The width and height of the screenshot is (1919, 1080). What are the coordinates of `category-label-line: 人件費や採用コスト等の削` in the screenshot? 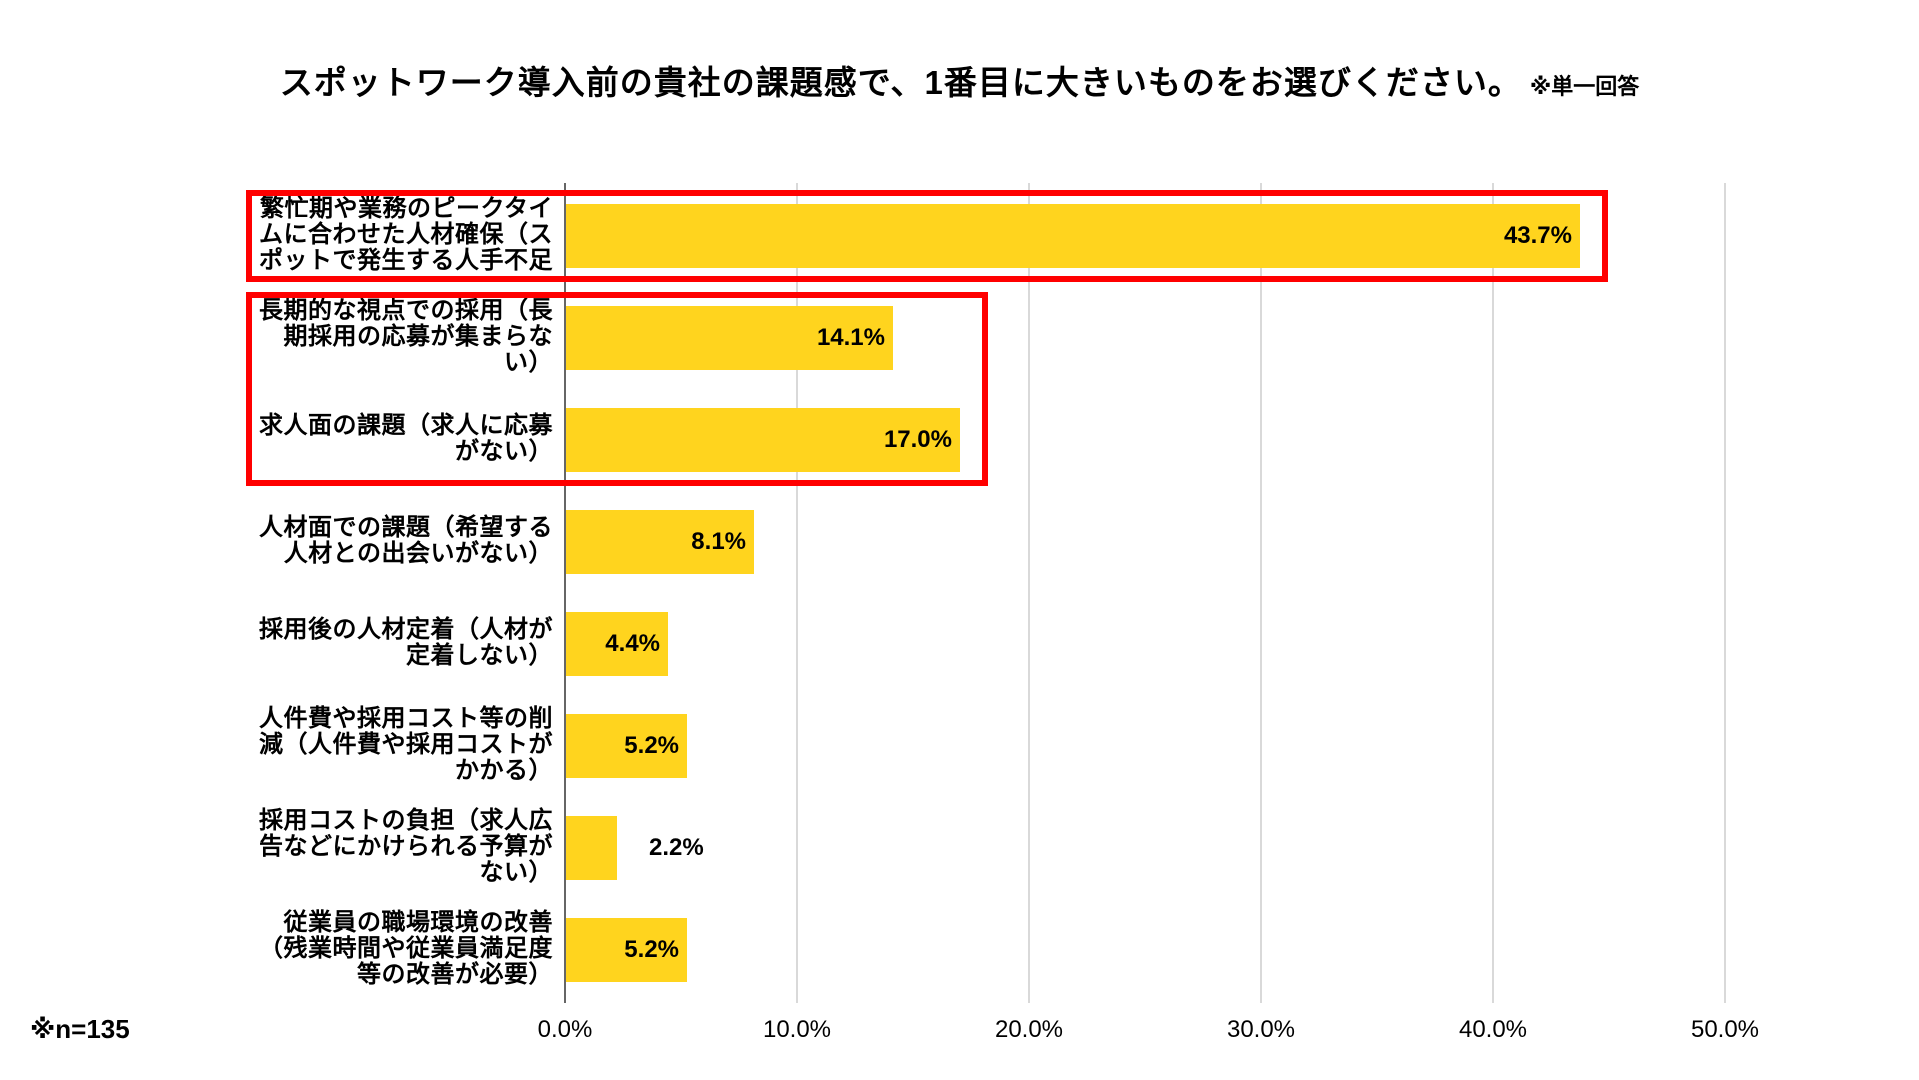 It's located at (406, 718).